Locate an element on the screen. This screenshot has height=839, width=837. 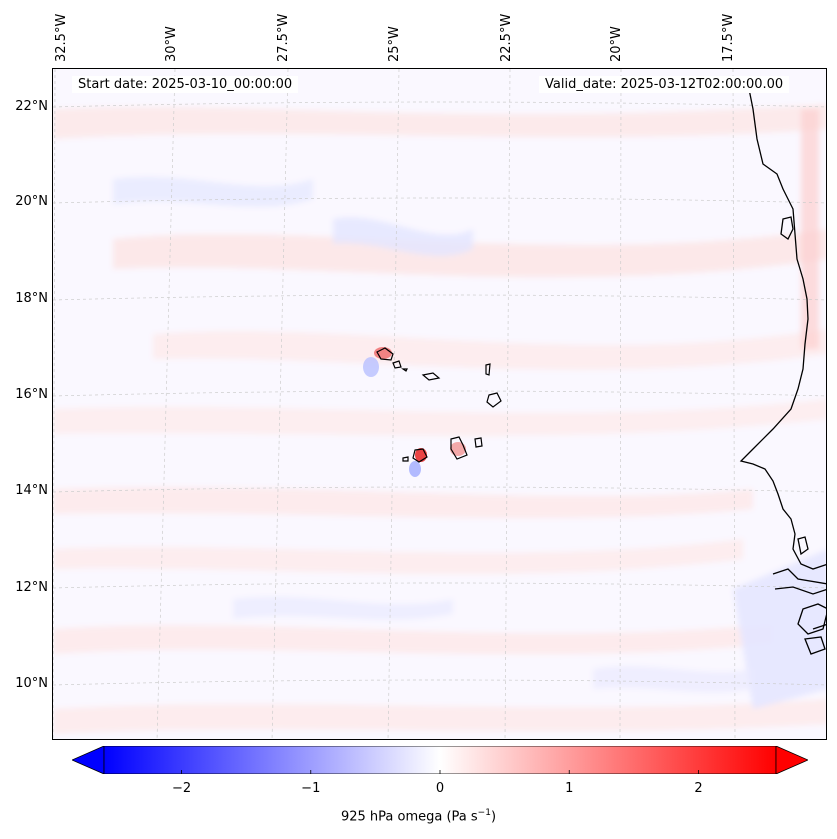
lat-tick-12n: 12°N is located at coordinates (31, 587).